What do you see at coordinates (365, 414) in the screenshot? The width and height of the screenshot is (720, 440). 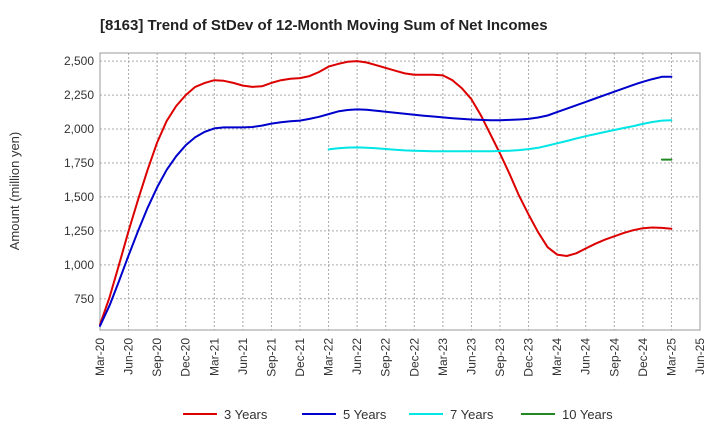 I see `legend-label: 5 Years` at bounding box center [365, 414].